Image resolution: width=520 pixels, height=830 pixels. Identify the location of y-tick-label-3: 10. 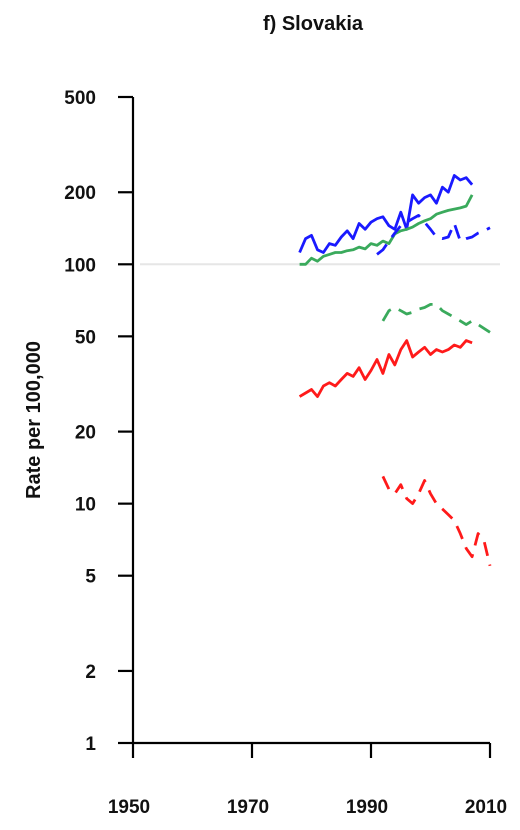
(85, 505).